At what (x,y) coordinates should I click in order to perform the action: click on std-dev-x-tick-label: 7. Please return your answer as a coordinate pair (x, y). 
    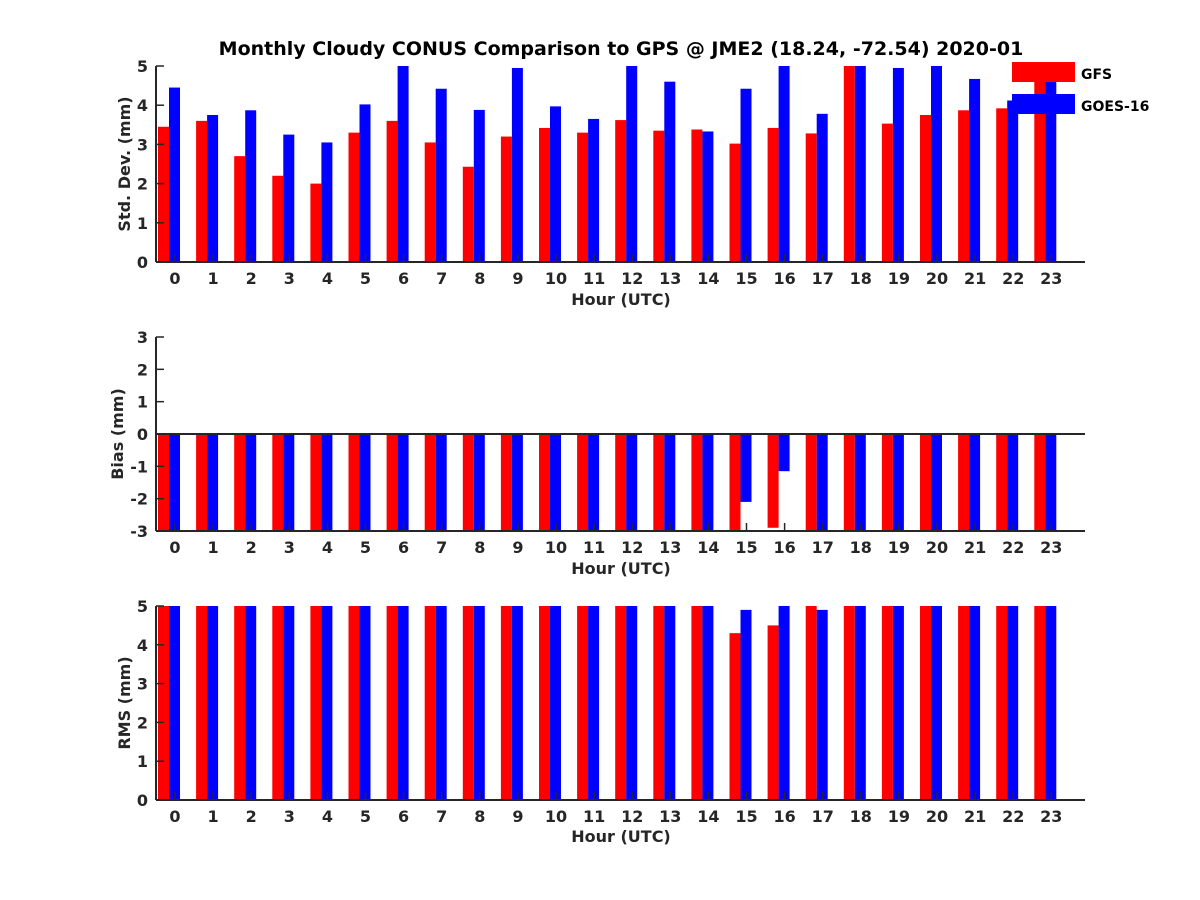
    Looking at the image, I should click on (441, 278).